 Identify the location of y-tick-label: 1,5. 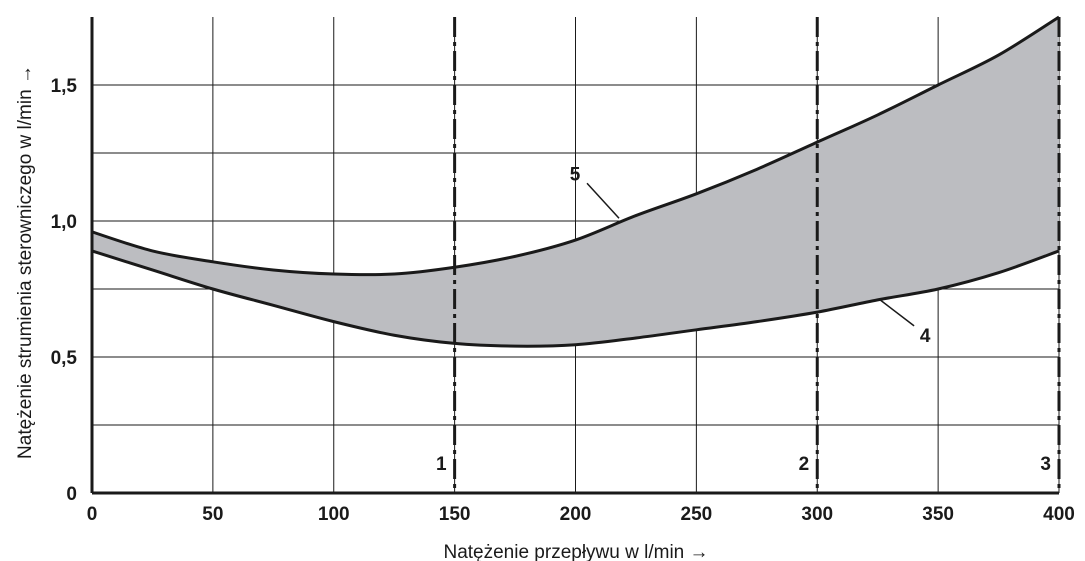
(64, 86).